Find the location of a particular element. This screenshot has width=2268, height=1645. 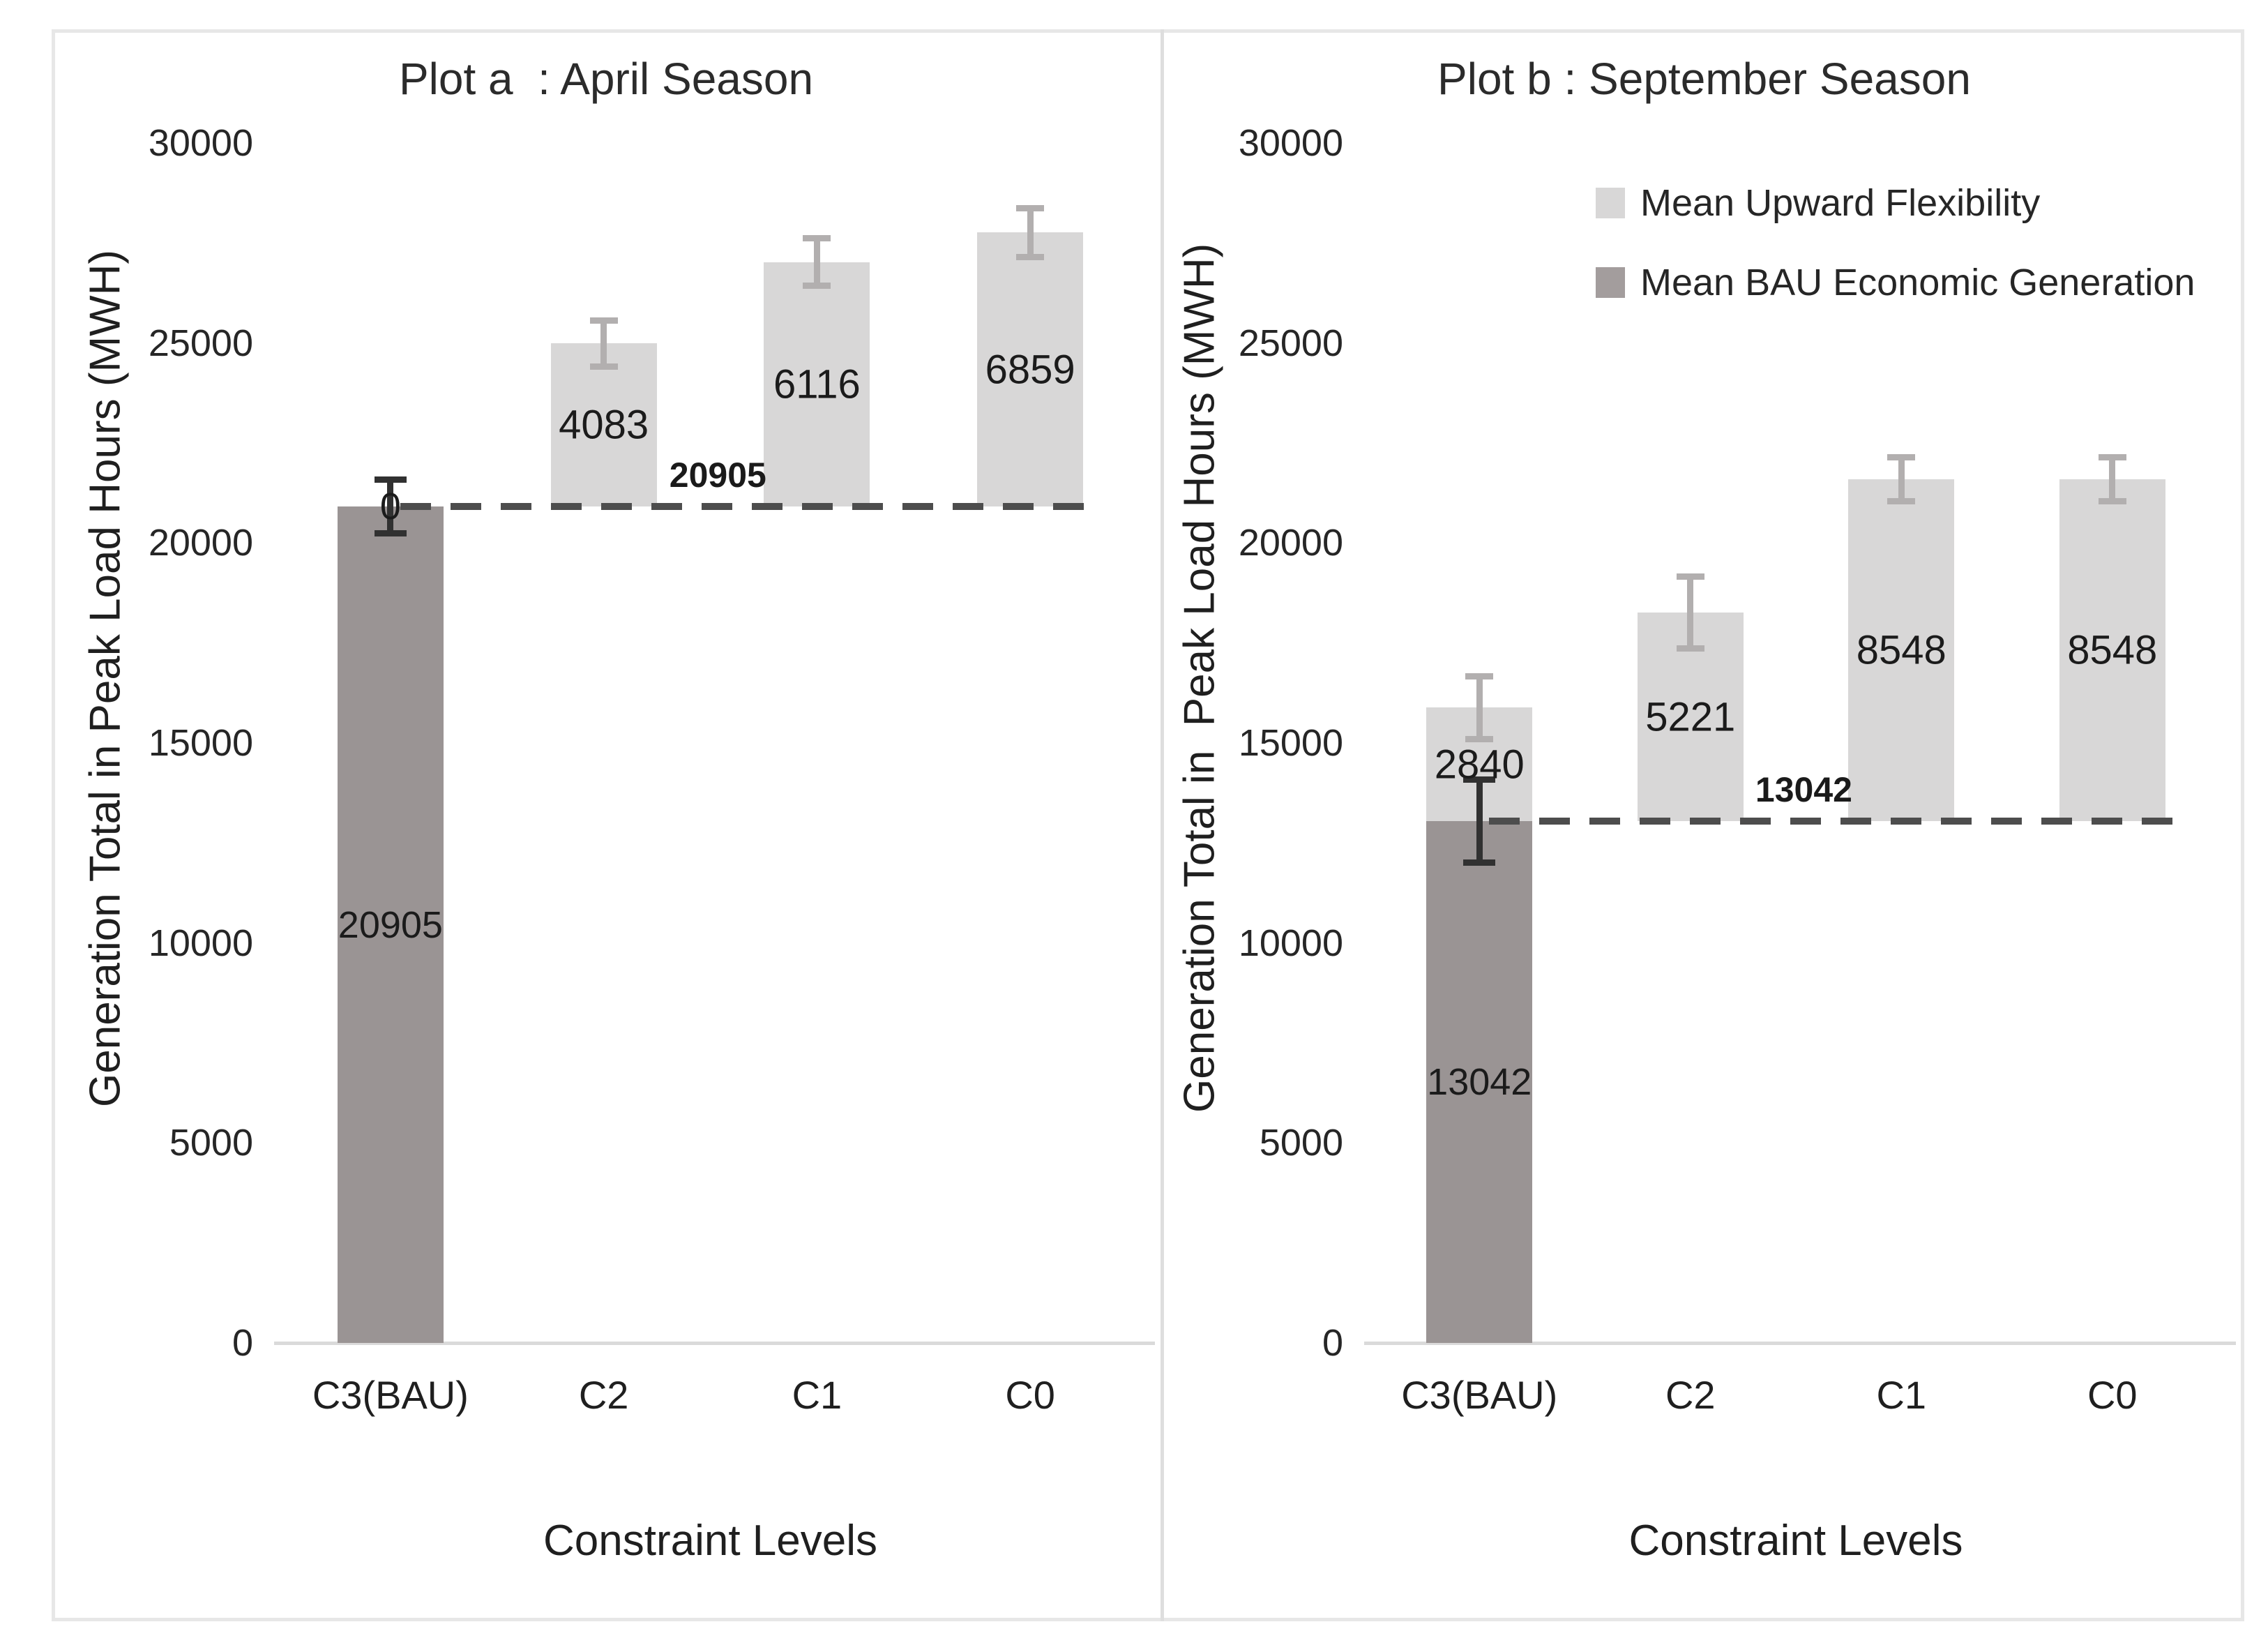

bar-value-label: 20905 is located at coordinates (390, 924).